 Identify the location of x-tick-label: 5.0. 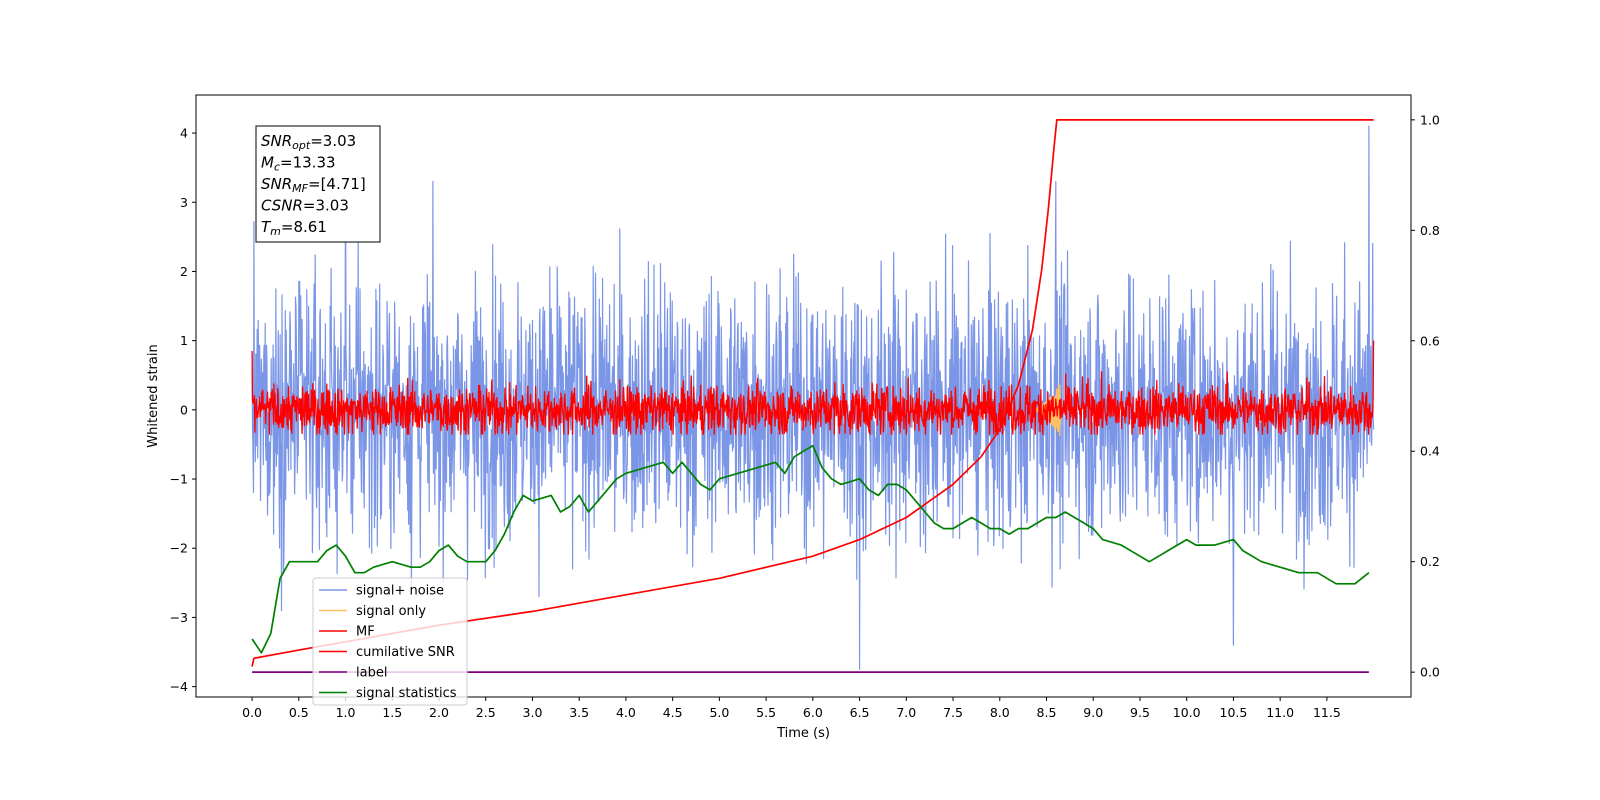
(719, 712).